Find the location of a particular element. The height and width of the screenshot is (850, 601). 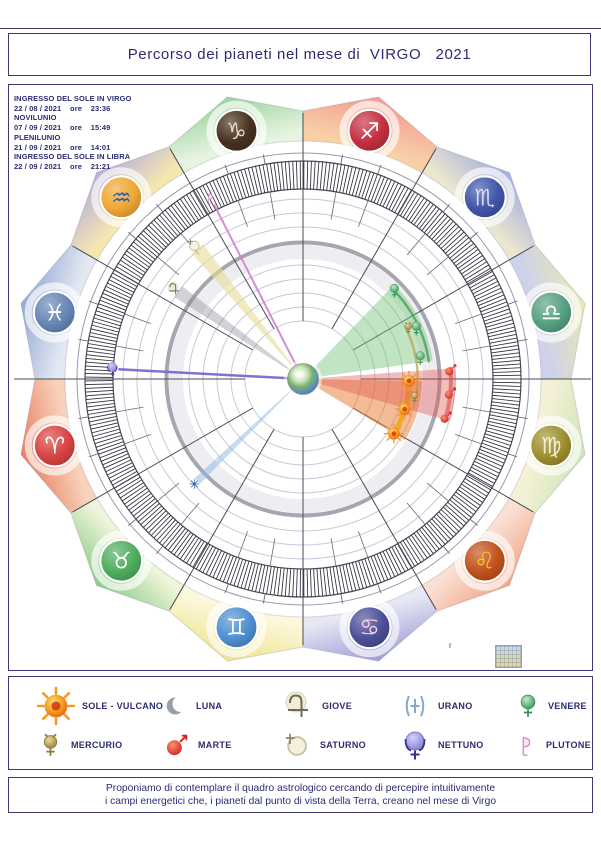

planet-marker-jupiter is located at coordinates (173, 288).